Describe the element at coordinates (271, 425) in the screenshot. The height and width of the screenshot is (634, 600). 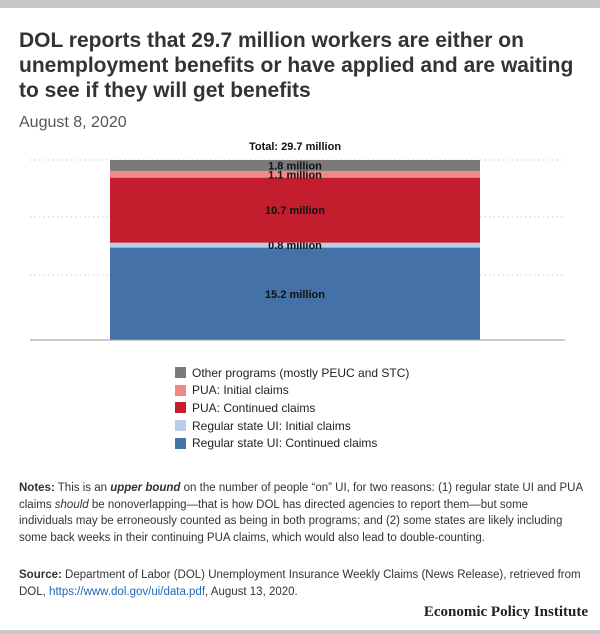
I see `legend-label: Regular state UI: Initial claims` at that location.